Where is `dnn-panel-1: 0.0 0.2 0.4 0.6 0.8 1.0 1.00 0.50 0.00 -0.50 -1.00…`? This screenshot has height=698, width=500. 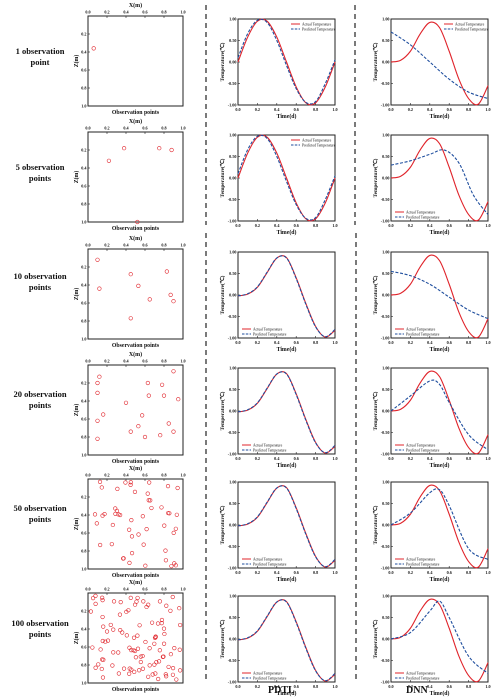
dnn-panel-1: 0.0 0.2 0.4 0.6 0.8 1.0 1.00 0.50 0.00 -0.50 -1.00… is located at coordinates (431, 69).